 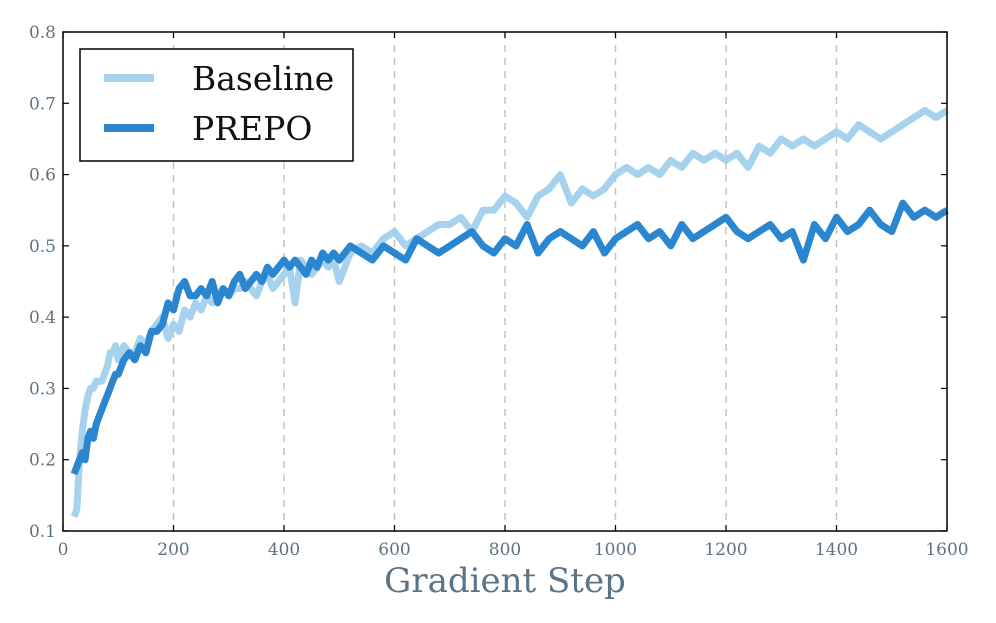 What do you see at coordinates (42, 247) in the screenshot?
I see `y-tick-label: 0.5` at bounding box center [42, 247].